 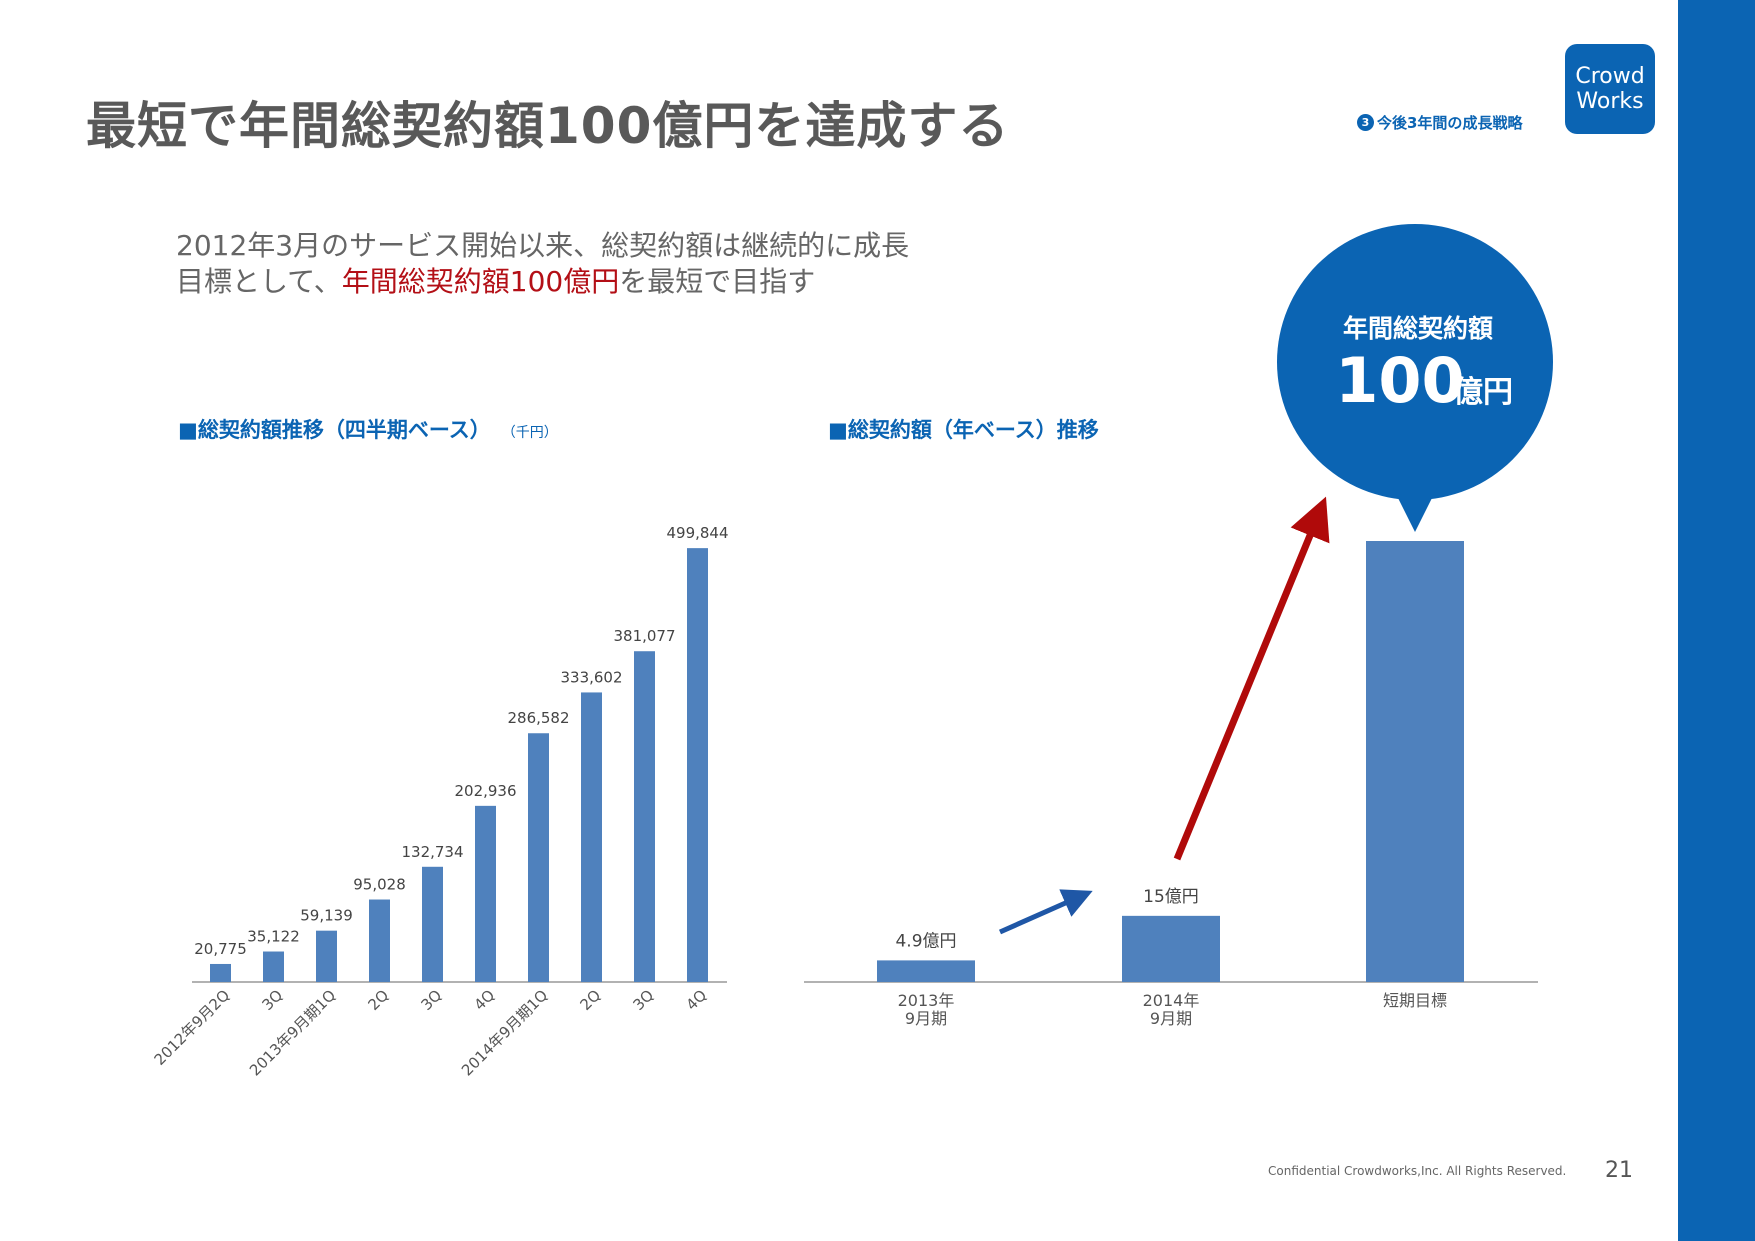 I want to click on page-title: 最短で年間総契約額100億円を達成する, so click(x=548, y=126).